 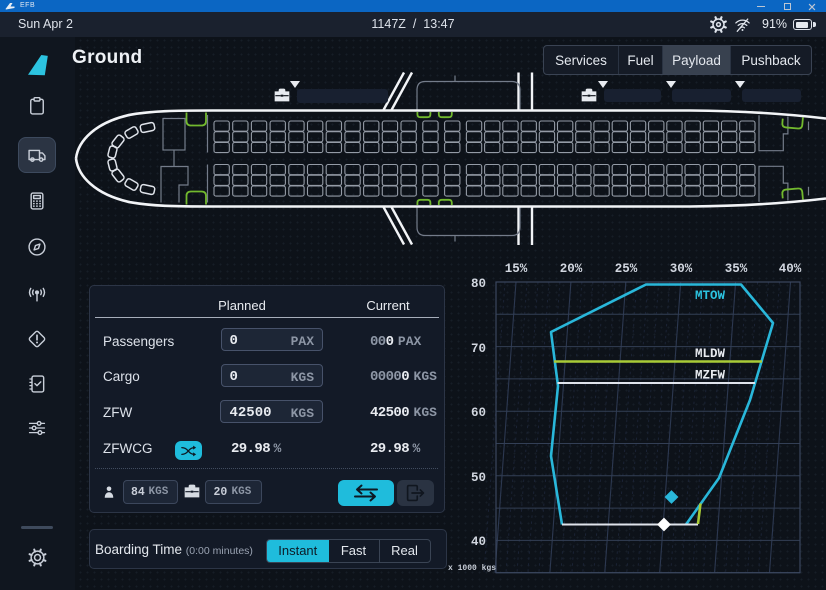 I want to click on svg-text: 20%, so click(x=571, y=269).